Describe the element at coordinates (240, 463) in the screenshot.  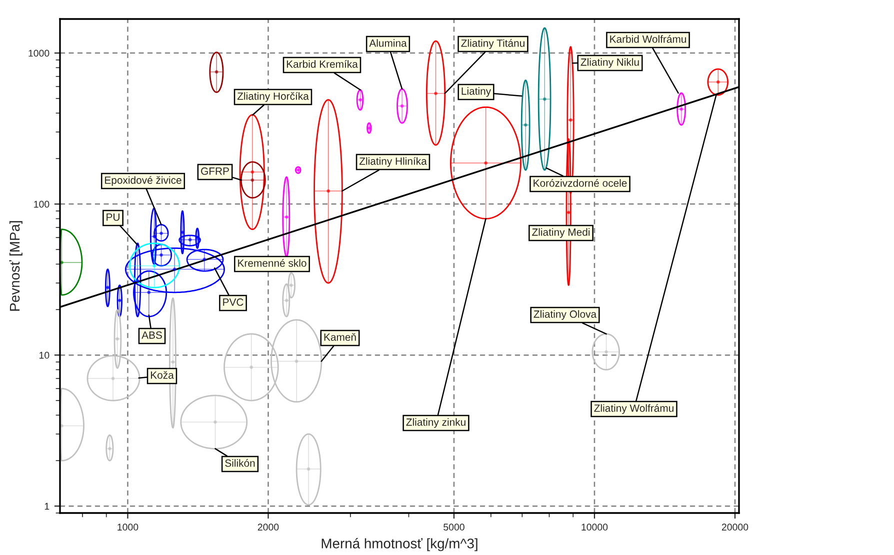
I see `annotation: Silikón` at that location.